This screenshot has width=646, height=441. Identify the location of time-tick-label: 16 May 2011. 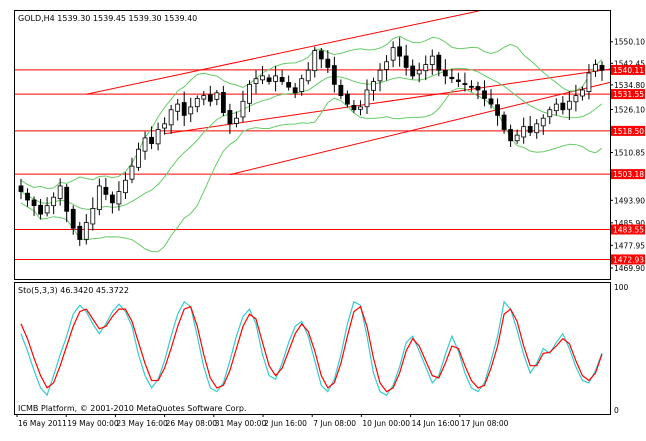
(42, 423).